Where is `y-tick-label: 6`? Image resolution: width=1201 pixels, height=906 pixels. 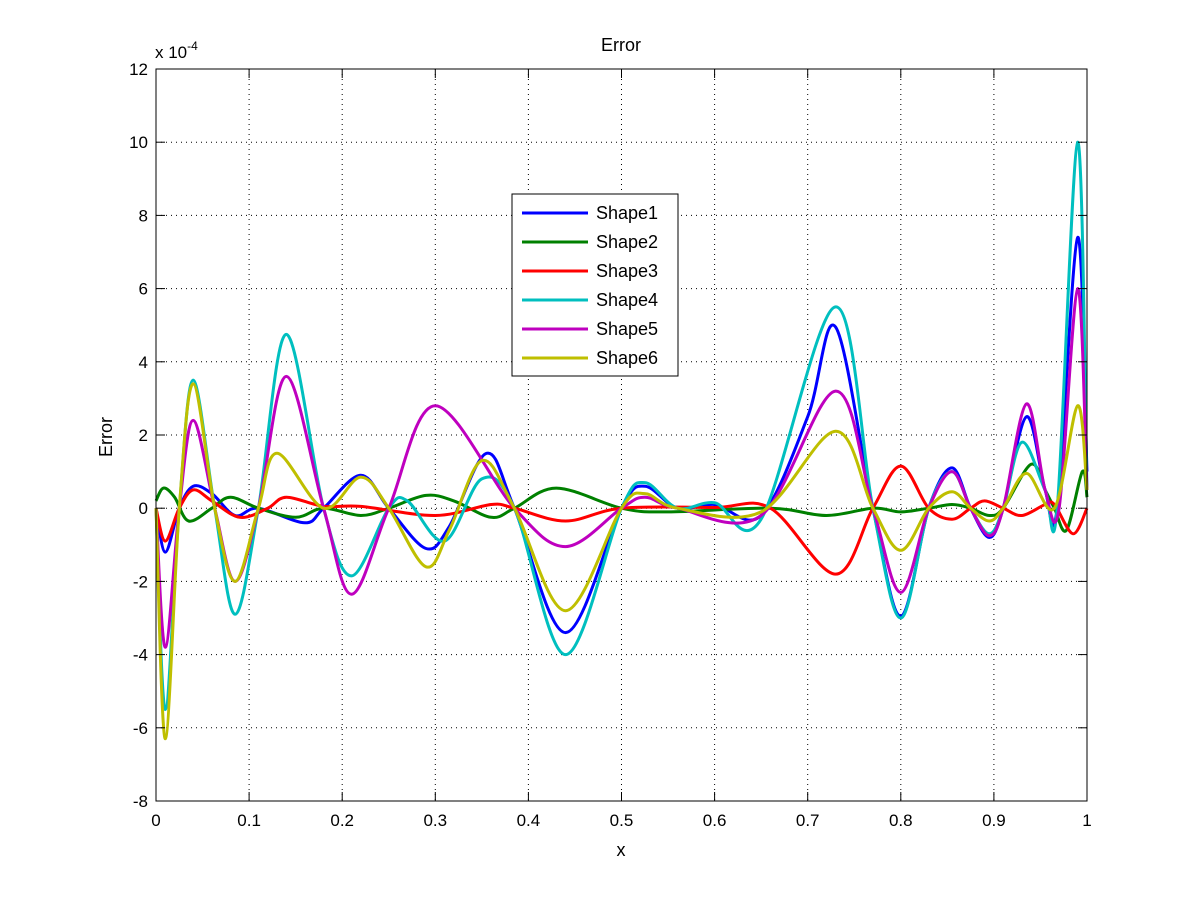
y-tick-label: 6 is located at coordinates (143, 289).